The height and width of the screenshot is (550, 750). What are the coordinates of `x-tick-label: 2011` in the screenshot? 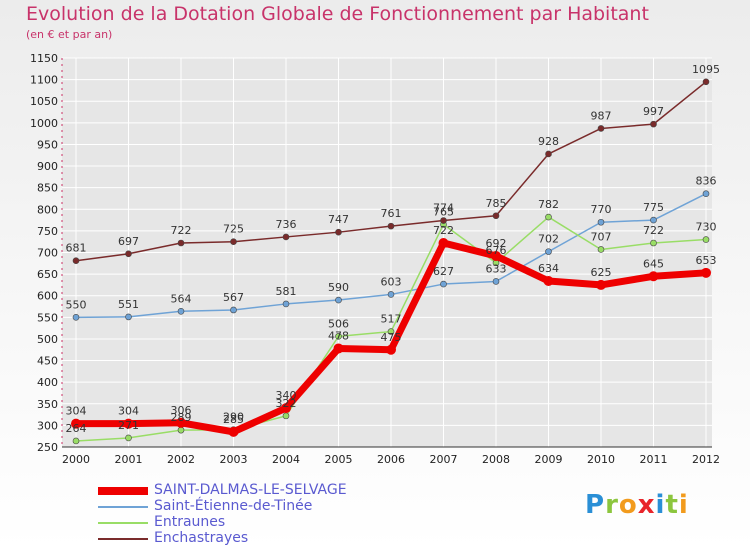 It's located at (654, 459).